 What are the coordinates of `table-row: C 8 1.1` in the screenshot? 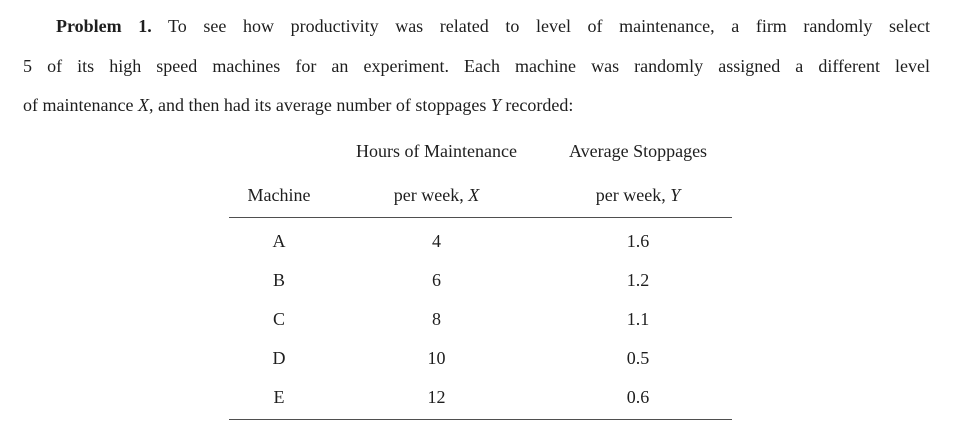 It's located at (480, 319).